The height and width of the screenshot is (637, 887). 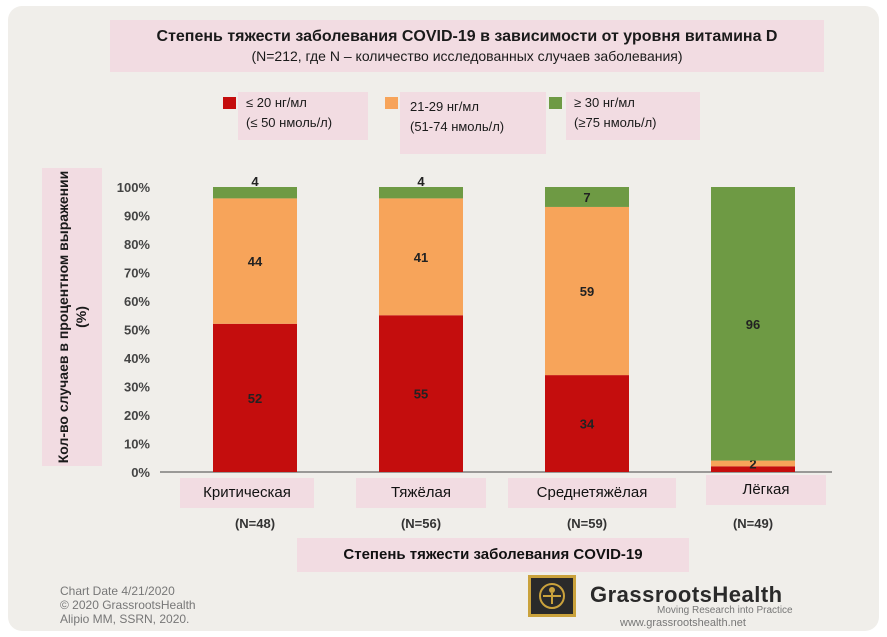 I want to click on footer-citation: Alipio MM, SSRN, 2020., so click(x=125, y=619).